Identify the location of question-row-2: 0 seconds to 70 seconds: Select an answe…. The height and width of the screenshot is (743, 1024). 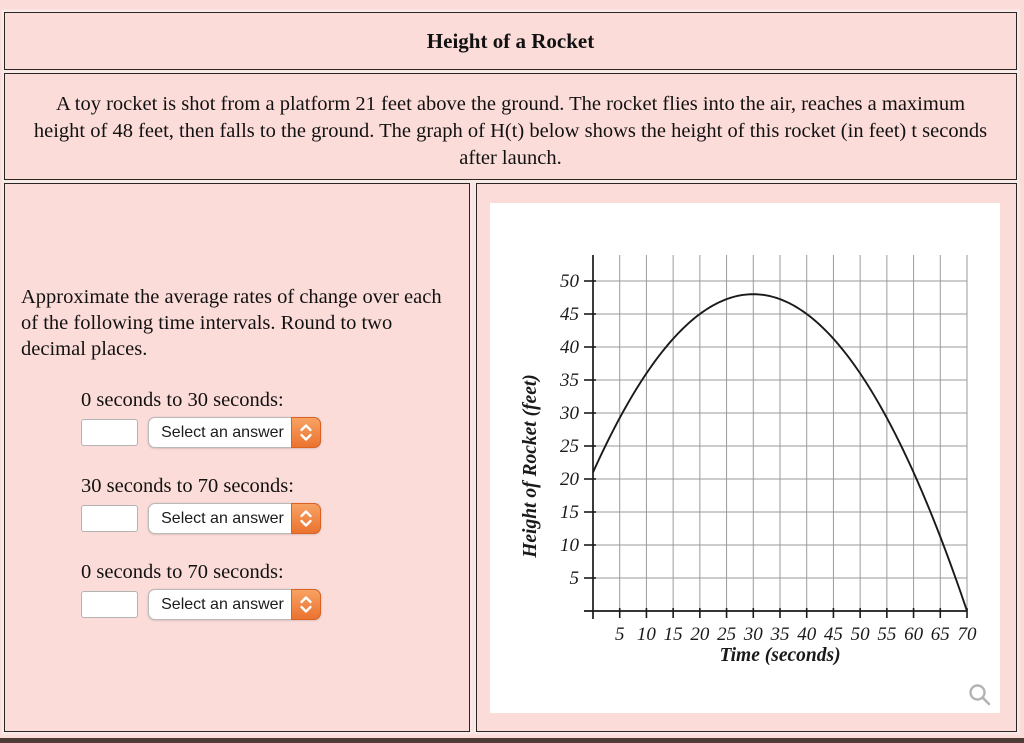
(275, 590).